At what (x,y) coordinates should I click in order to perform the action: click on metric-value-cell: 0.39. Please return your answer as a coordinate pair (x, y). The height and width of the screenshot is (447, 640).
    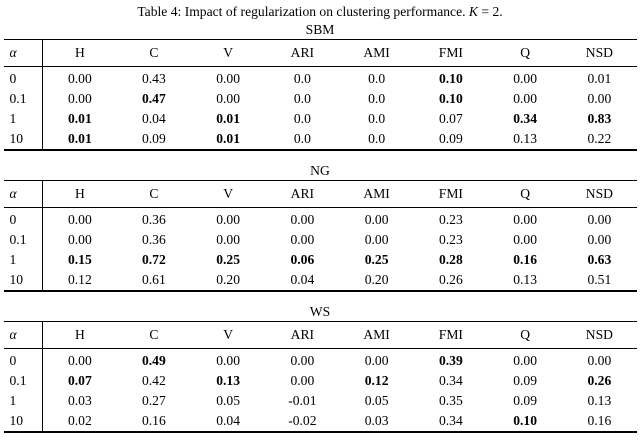
    Looking at the image, I should click on (450, 360).